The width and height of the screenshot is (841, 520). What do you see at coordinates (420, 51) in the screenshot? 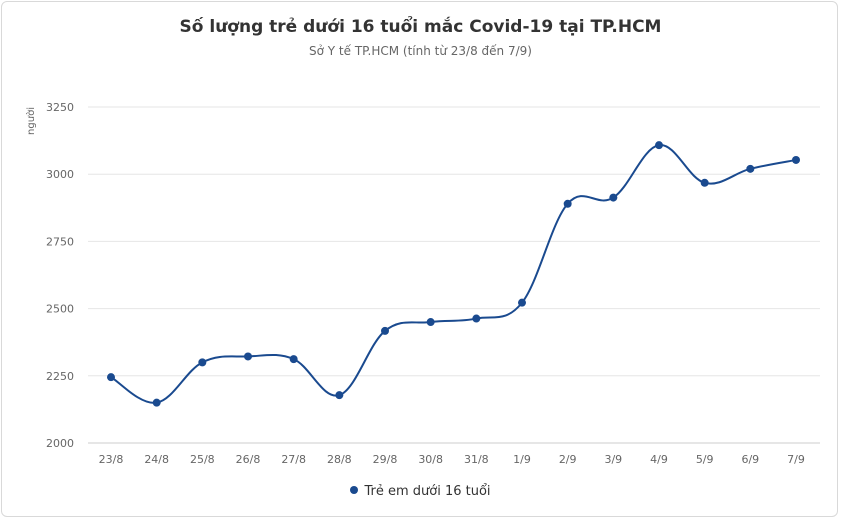
I see `chart-subtitle: Sở Y tế TP.HCM (tính từ 23/8 đến 7/9)` at bounding box center [420, 51].